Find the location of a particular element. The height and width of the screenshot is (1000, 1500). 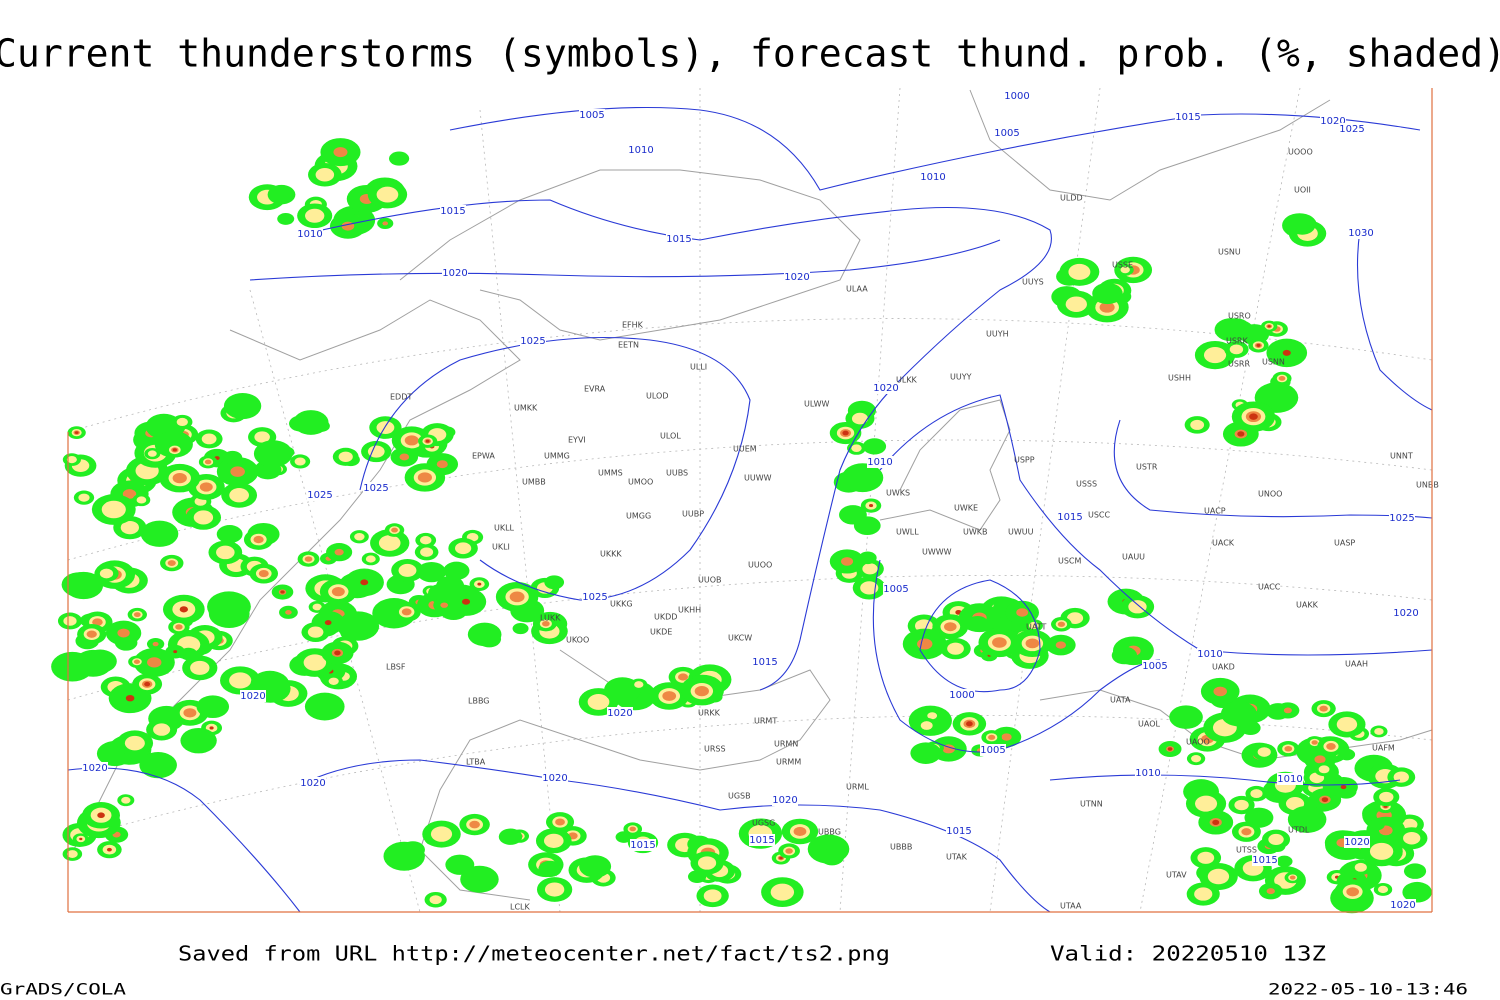

station-label: LBBG is located at coordinates (479, 701).